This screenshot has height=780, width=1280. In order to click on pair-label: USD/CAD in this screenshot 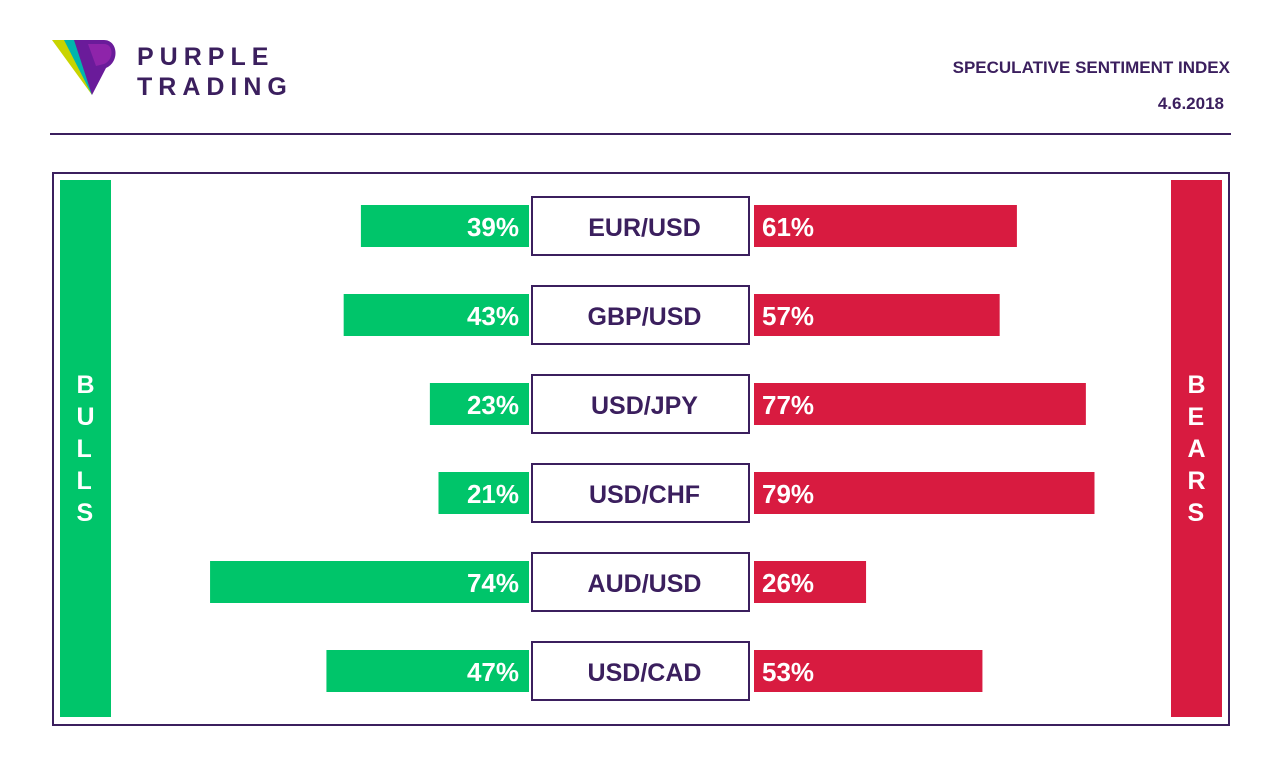, I will do `click(645, 673)`.